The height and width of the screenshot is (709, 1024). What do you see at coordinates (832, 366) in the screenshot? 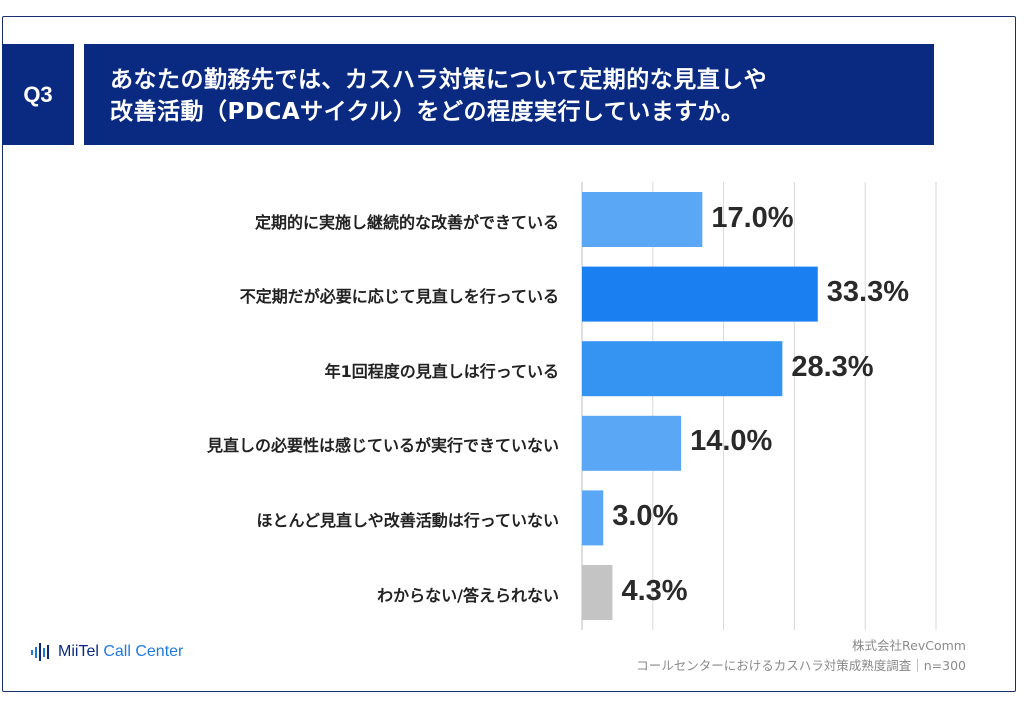
I see `data-label: 28.3%` at bounding box center [832, 366].